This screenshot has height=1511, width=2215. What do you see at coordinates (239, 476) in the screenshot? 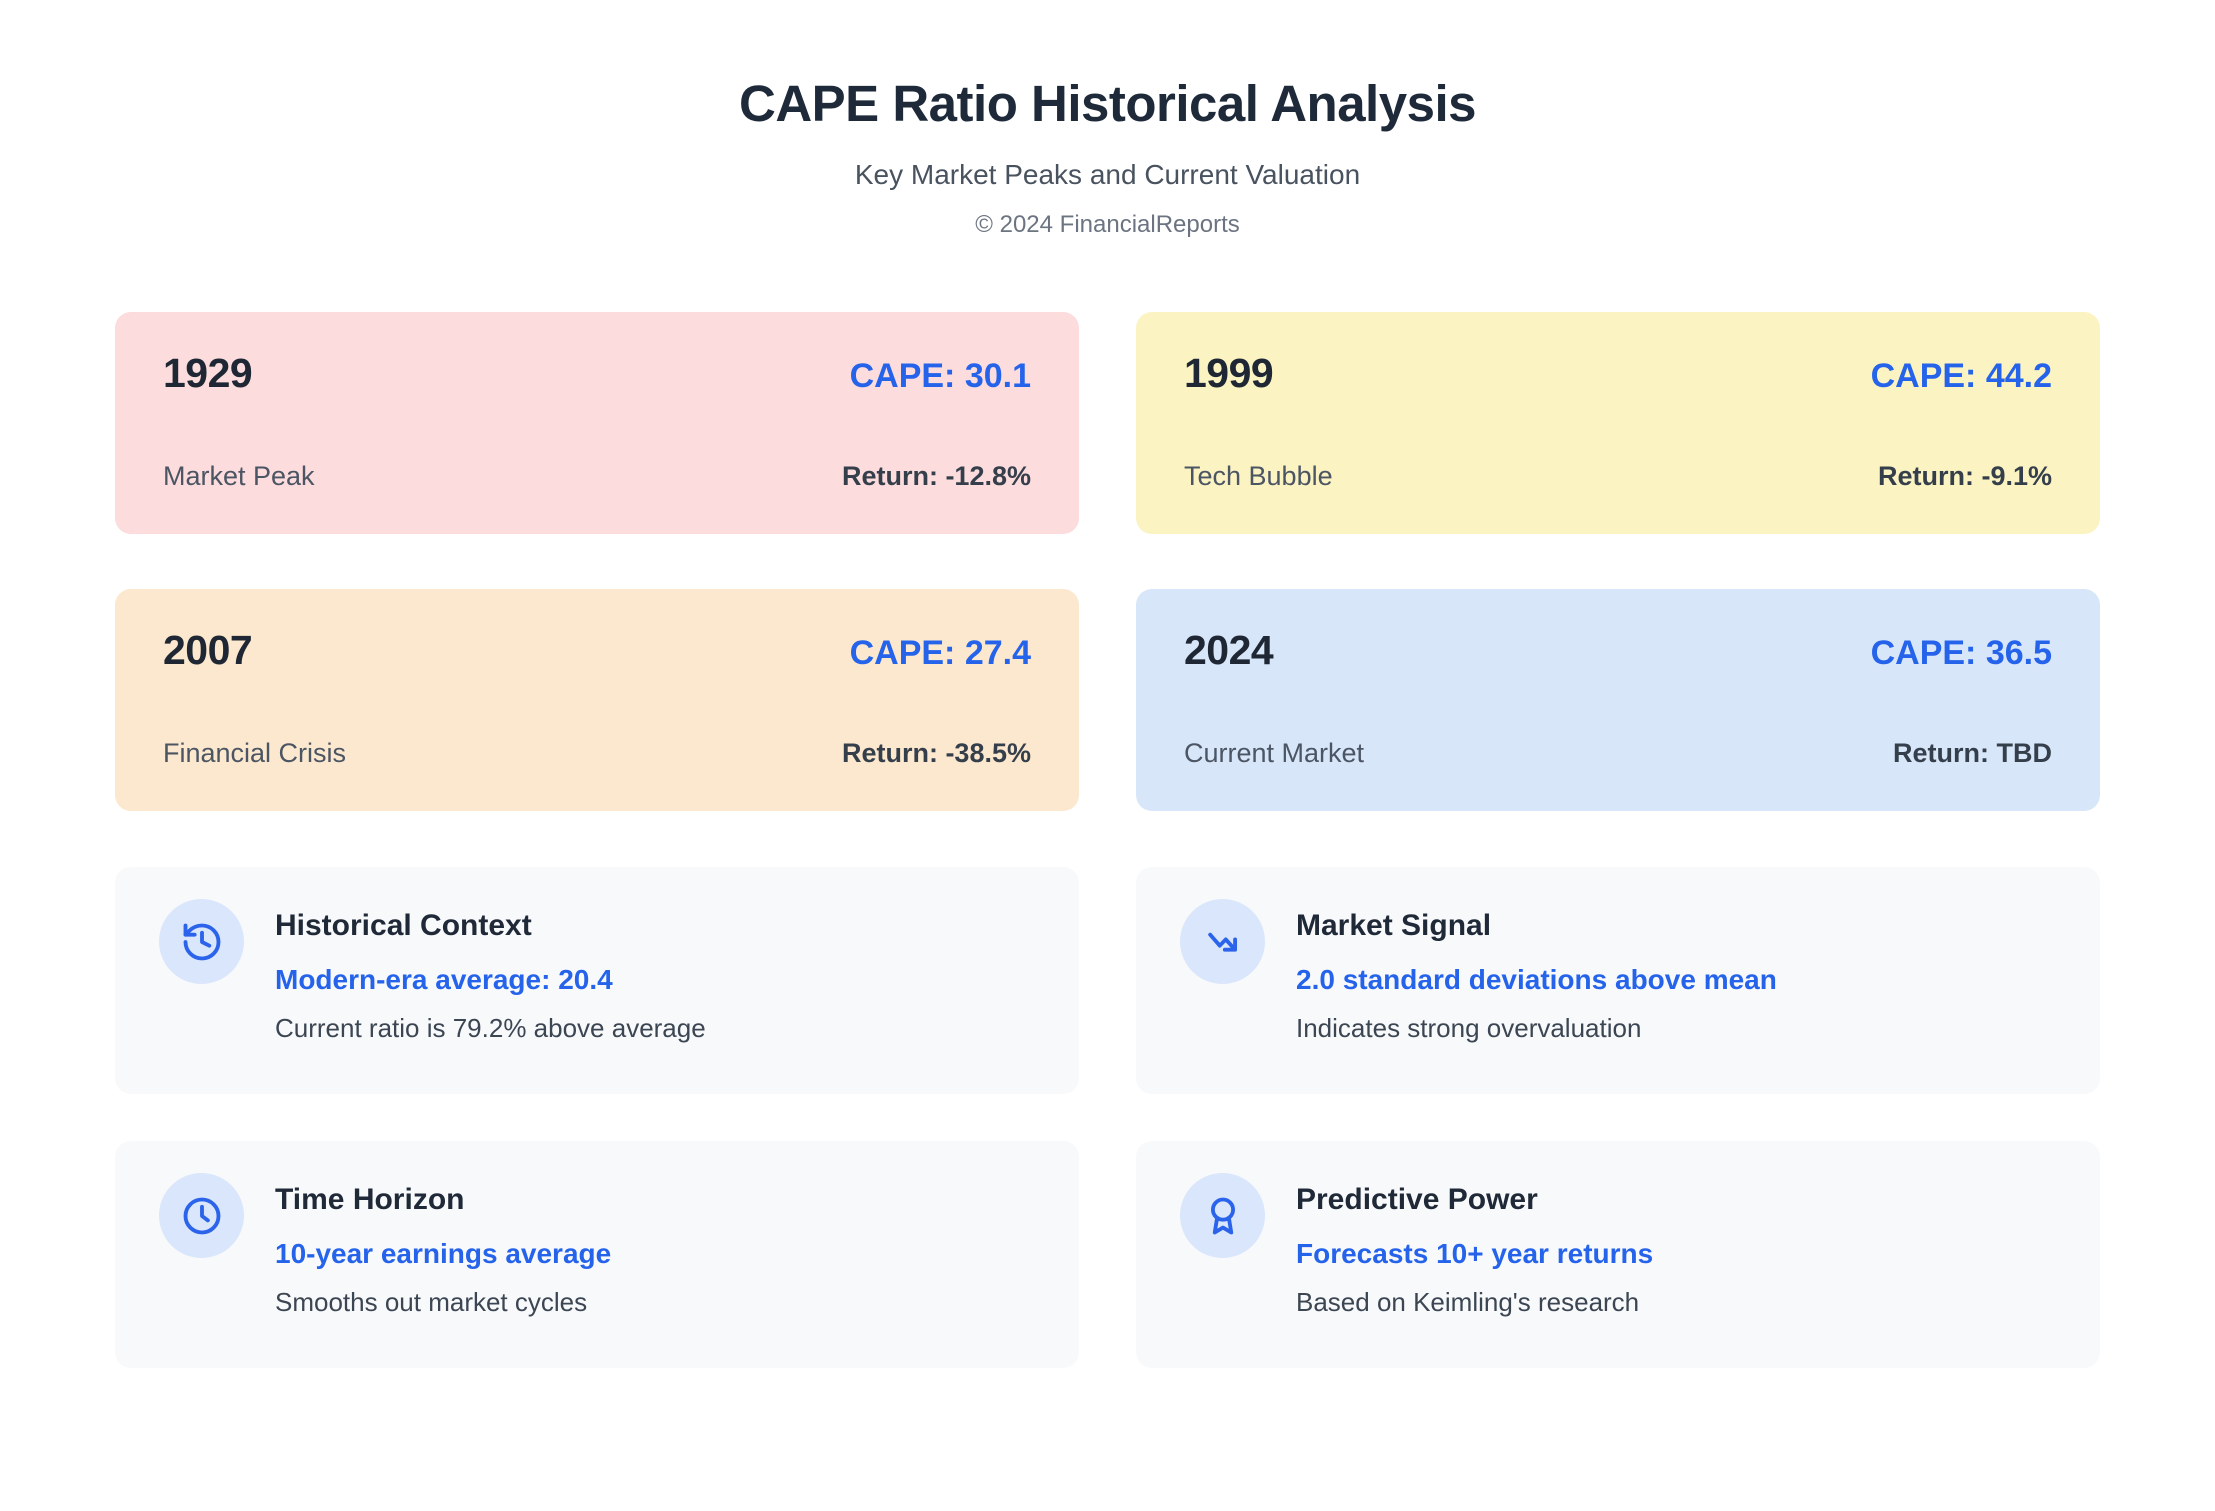
I see `peak-label: Market Peak` at bounding box center [239, 476].